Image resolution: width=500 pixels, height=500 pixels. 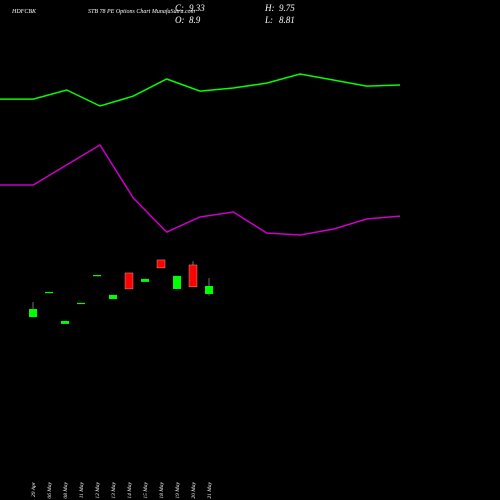 I want to click on x-tick-label: 08 May, so click(x=66, y=489).